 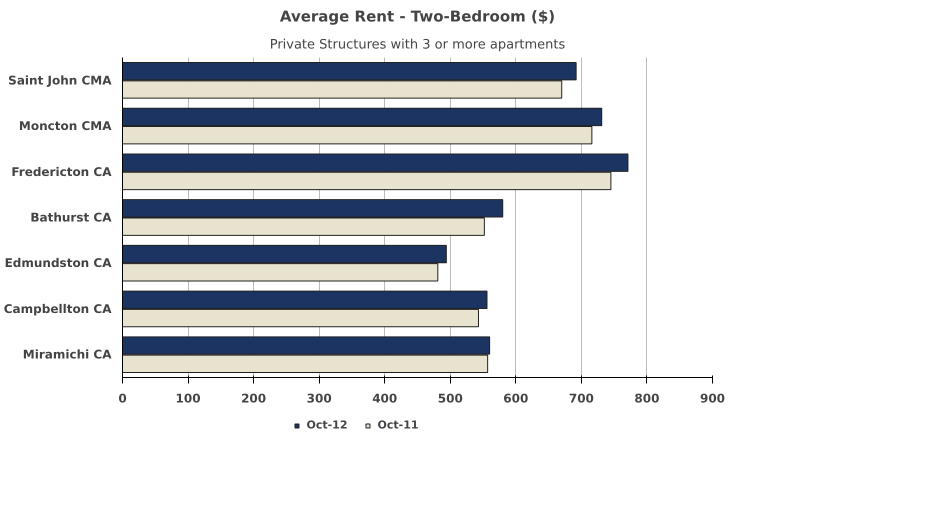 What do you see at coordinates (319, 399) in the screenshot?
I see `x-tick-label: 300` at bounding box center [319, 399].